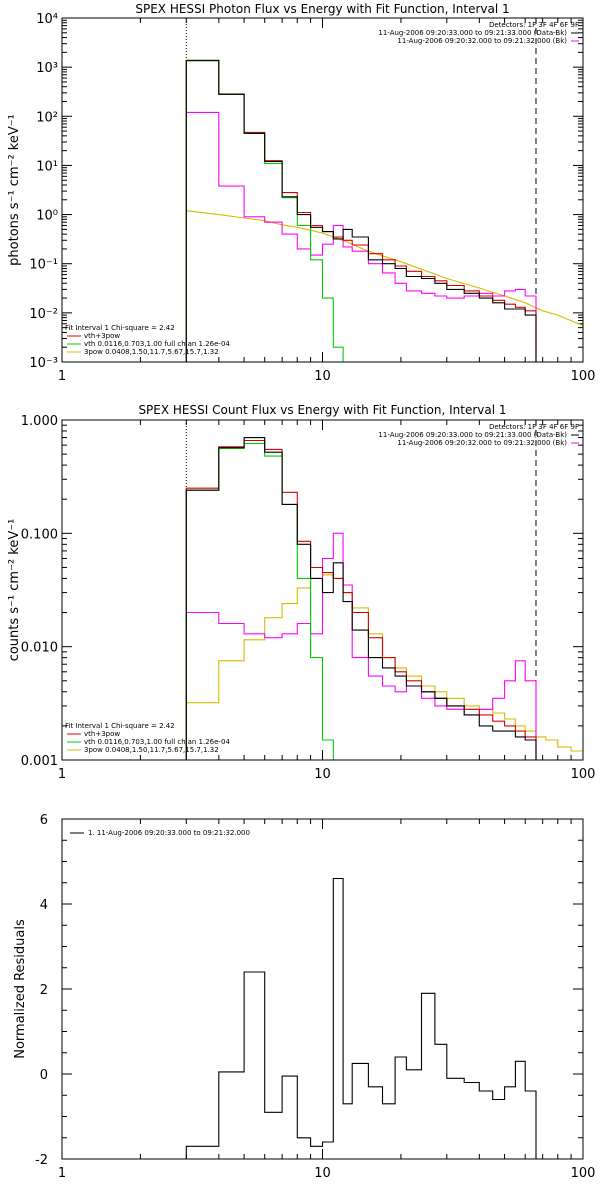 The height and width of the screenshot is (1200, 600). I want to click on series-line-total, so click(361, 210).